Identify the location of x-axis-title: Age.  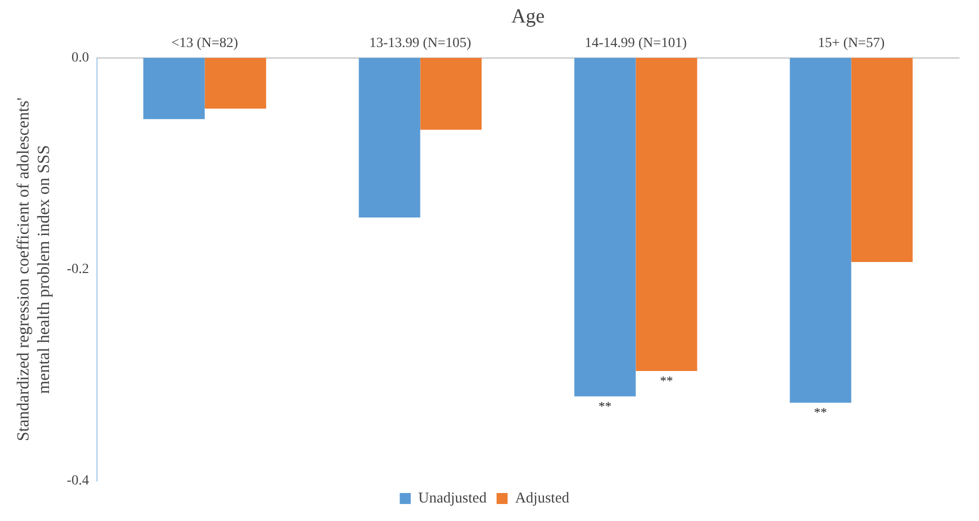
(528, 16).